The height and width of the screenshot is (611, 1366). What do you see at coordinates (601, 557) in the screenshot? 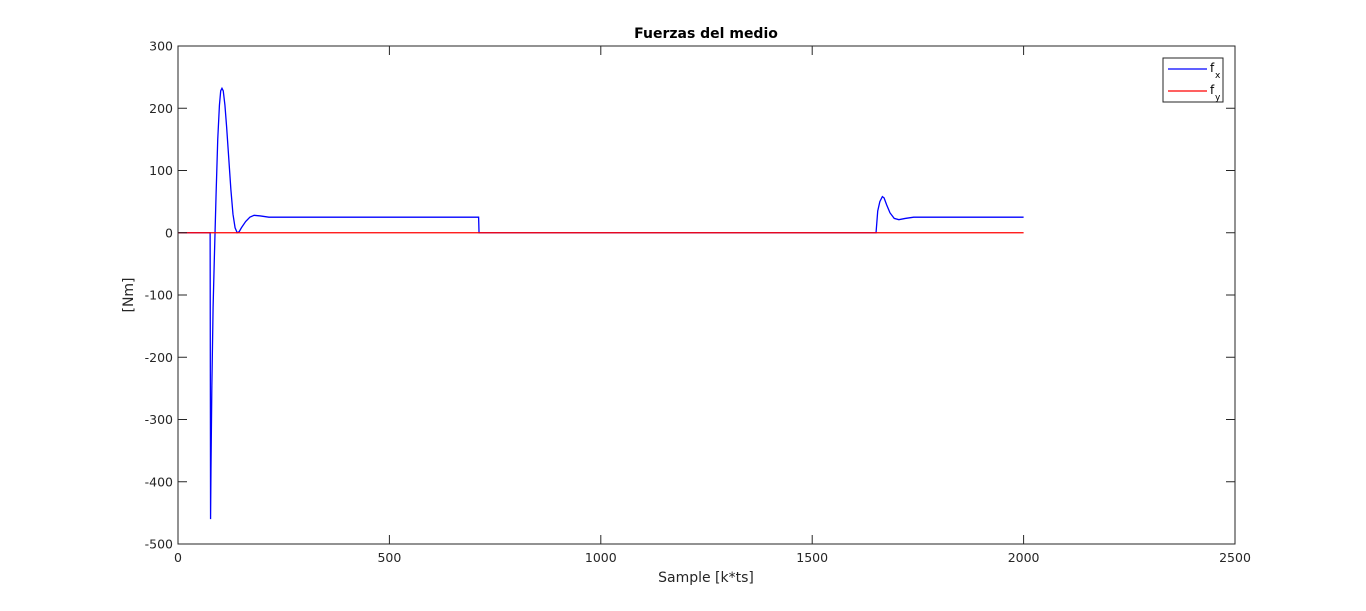
I see `x-tick-label: 1000` at bounding box center [601, 557].